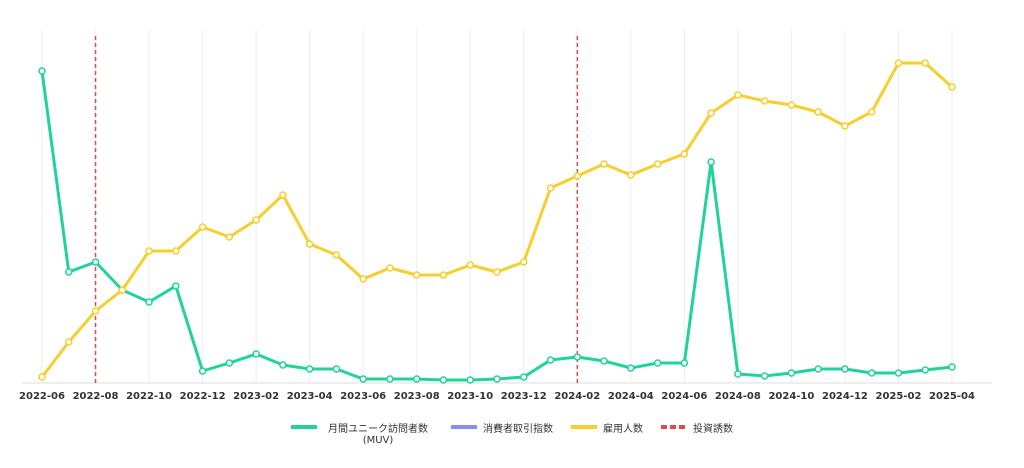 Image resolution: width=1024 pixels, height=468 pixels. I want to click on legend-item: 月間ユニーク訪問者数 (MUV), so click(362, 433).